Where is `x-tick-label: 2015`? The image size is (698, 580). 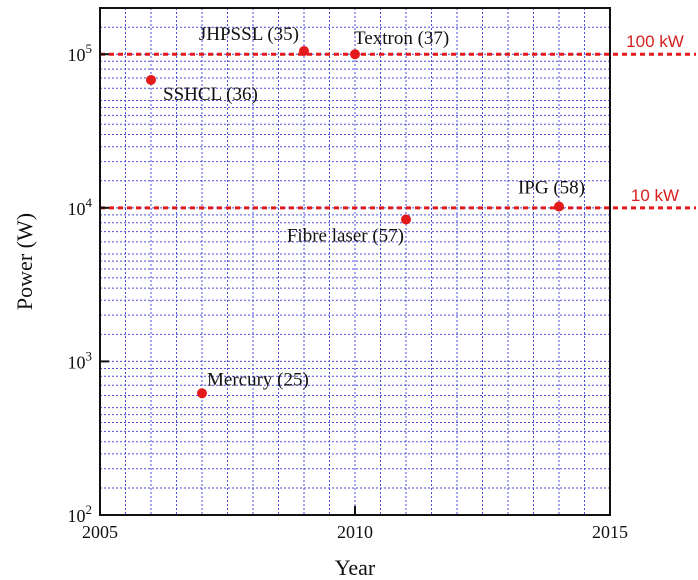
x-tick-label: 2015 is located at coordinates (610, 532).